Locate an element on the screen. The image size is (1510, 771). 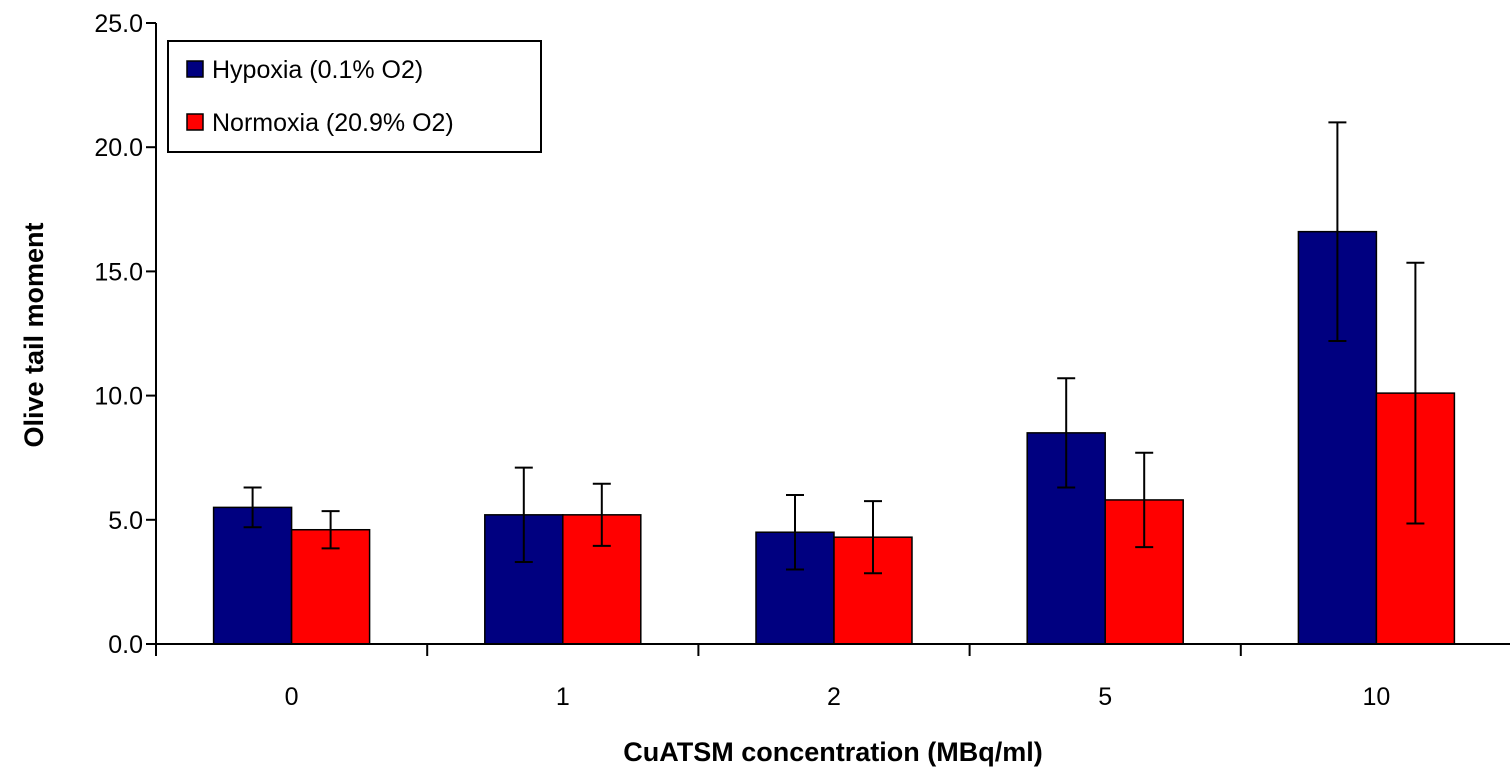
y-tick-label: 10.0 is located at coordinates (118, 397).